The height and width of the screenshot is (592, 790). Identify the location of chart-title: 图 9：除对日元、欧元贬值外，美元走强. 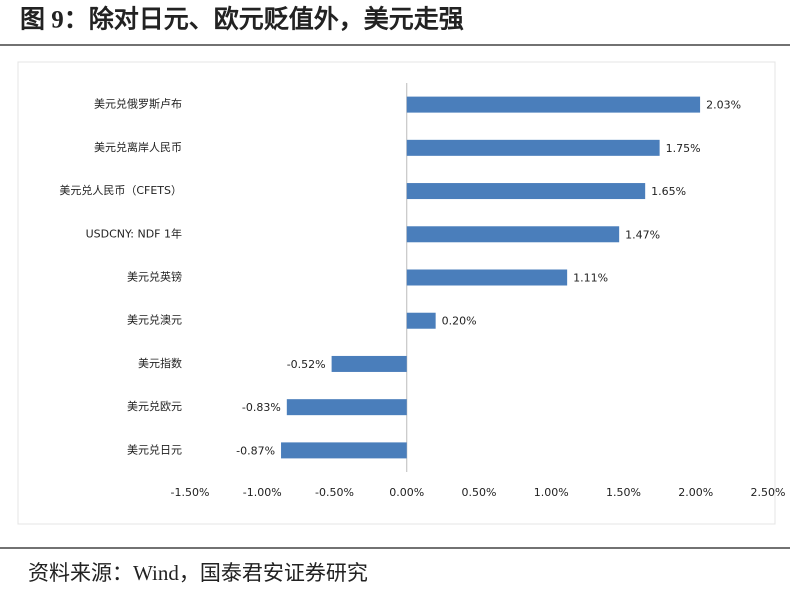
(242, 19).